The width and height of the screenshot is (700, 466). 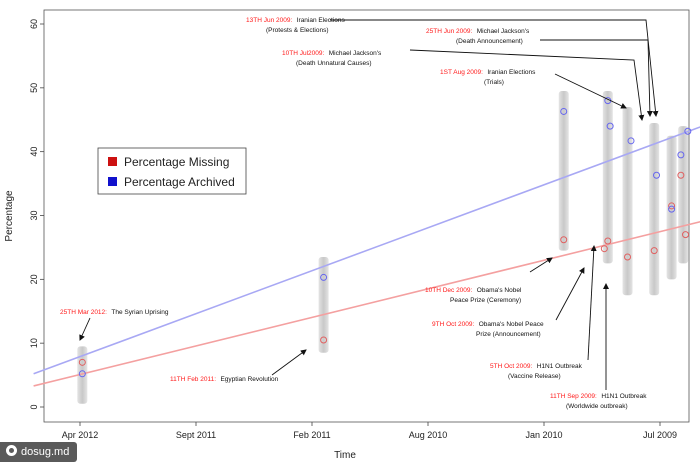 I want to click on y-tick-label: 40, so click(x=34, y=152).